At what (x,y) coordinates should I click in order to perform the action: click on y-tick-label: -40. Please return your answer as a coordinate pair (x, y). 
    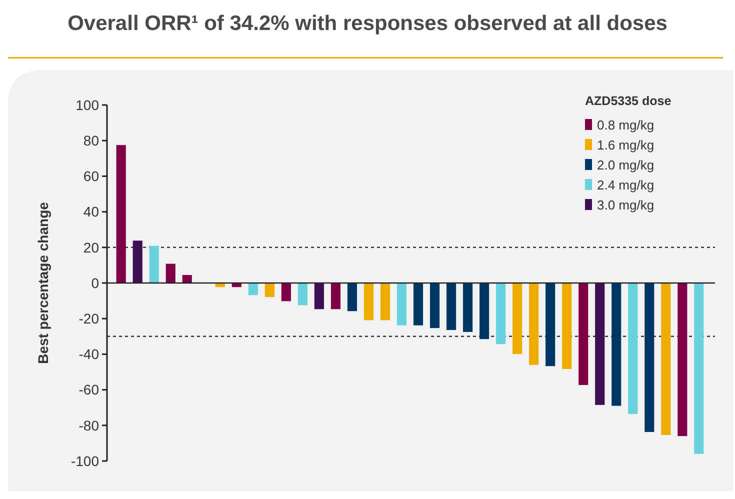
    Looking at the image, I should click on (89, 354).